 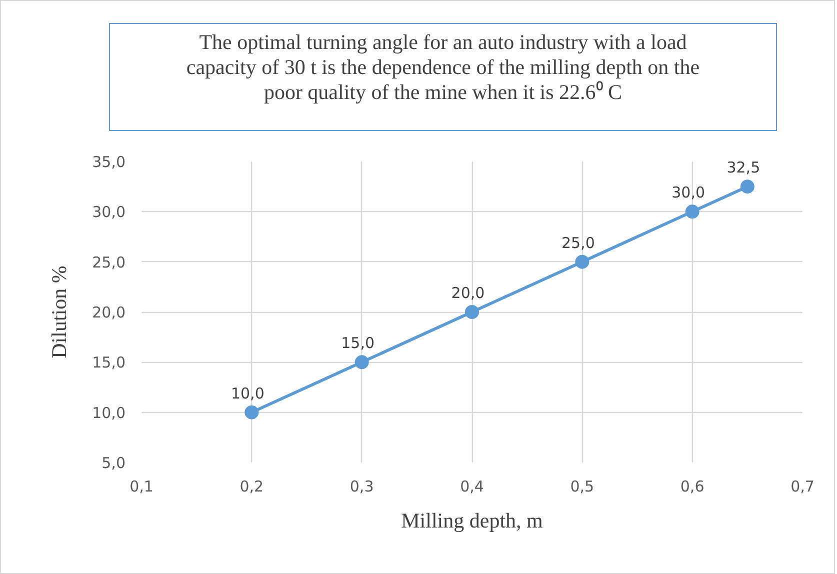 What do you see at coordinates (109, 363) in the screenshot?
I see `y-tick-label: 15,0` at bounding box center [109, 363].